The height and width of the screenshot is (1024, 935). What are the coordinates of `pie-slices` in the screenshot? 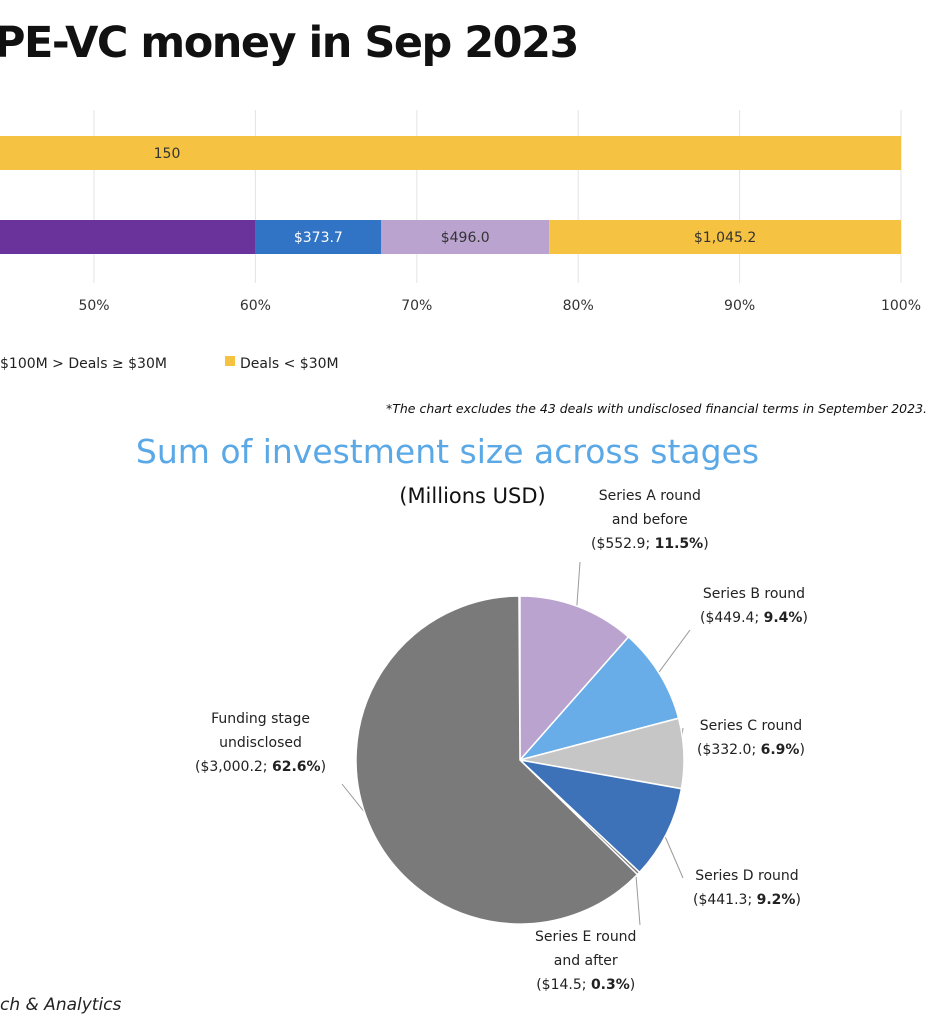 It's located at (520, 760).